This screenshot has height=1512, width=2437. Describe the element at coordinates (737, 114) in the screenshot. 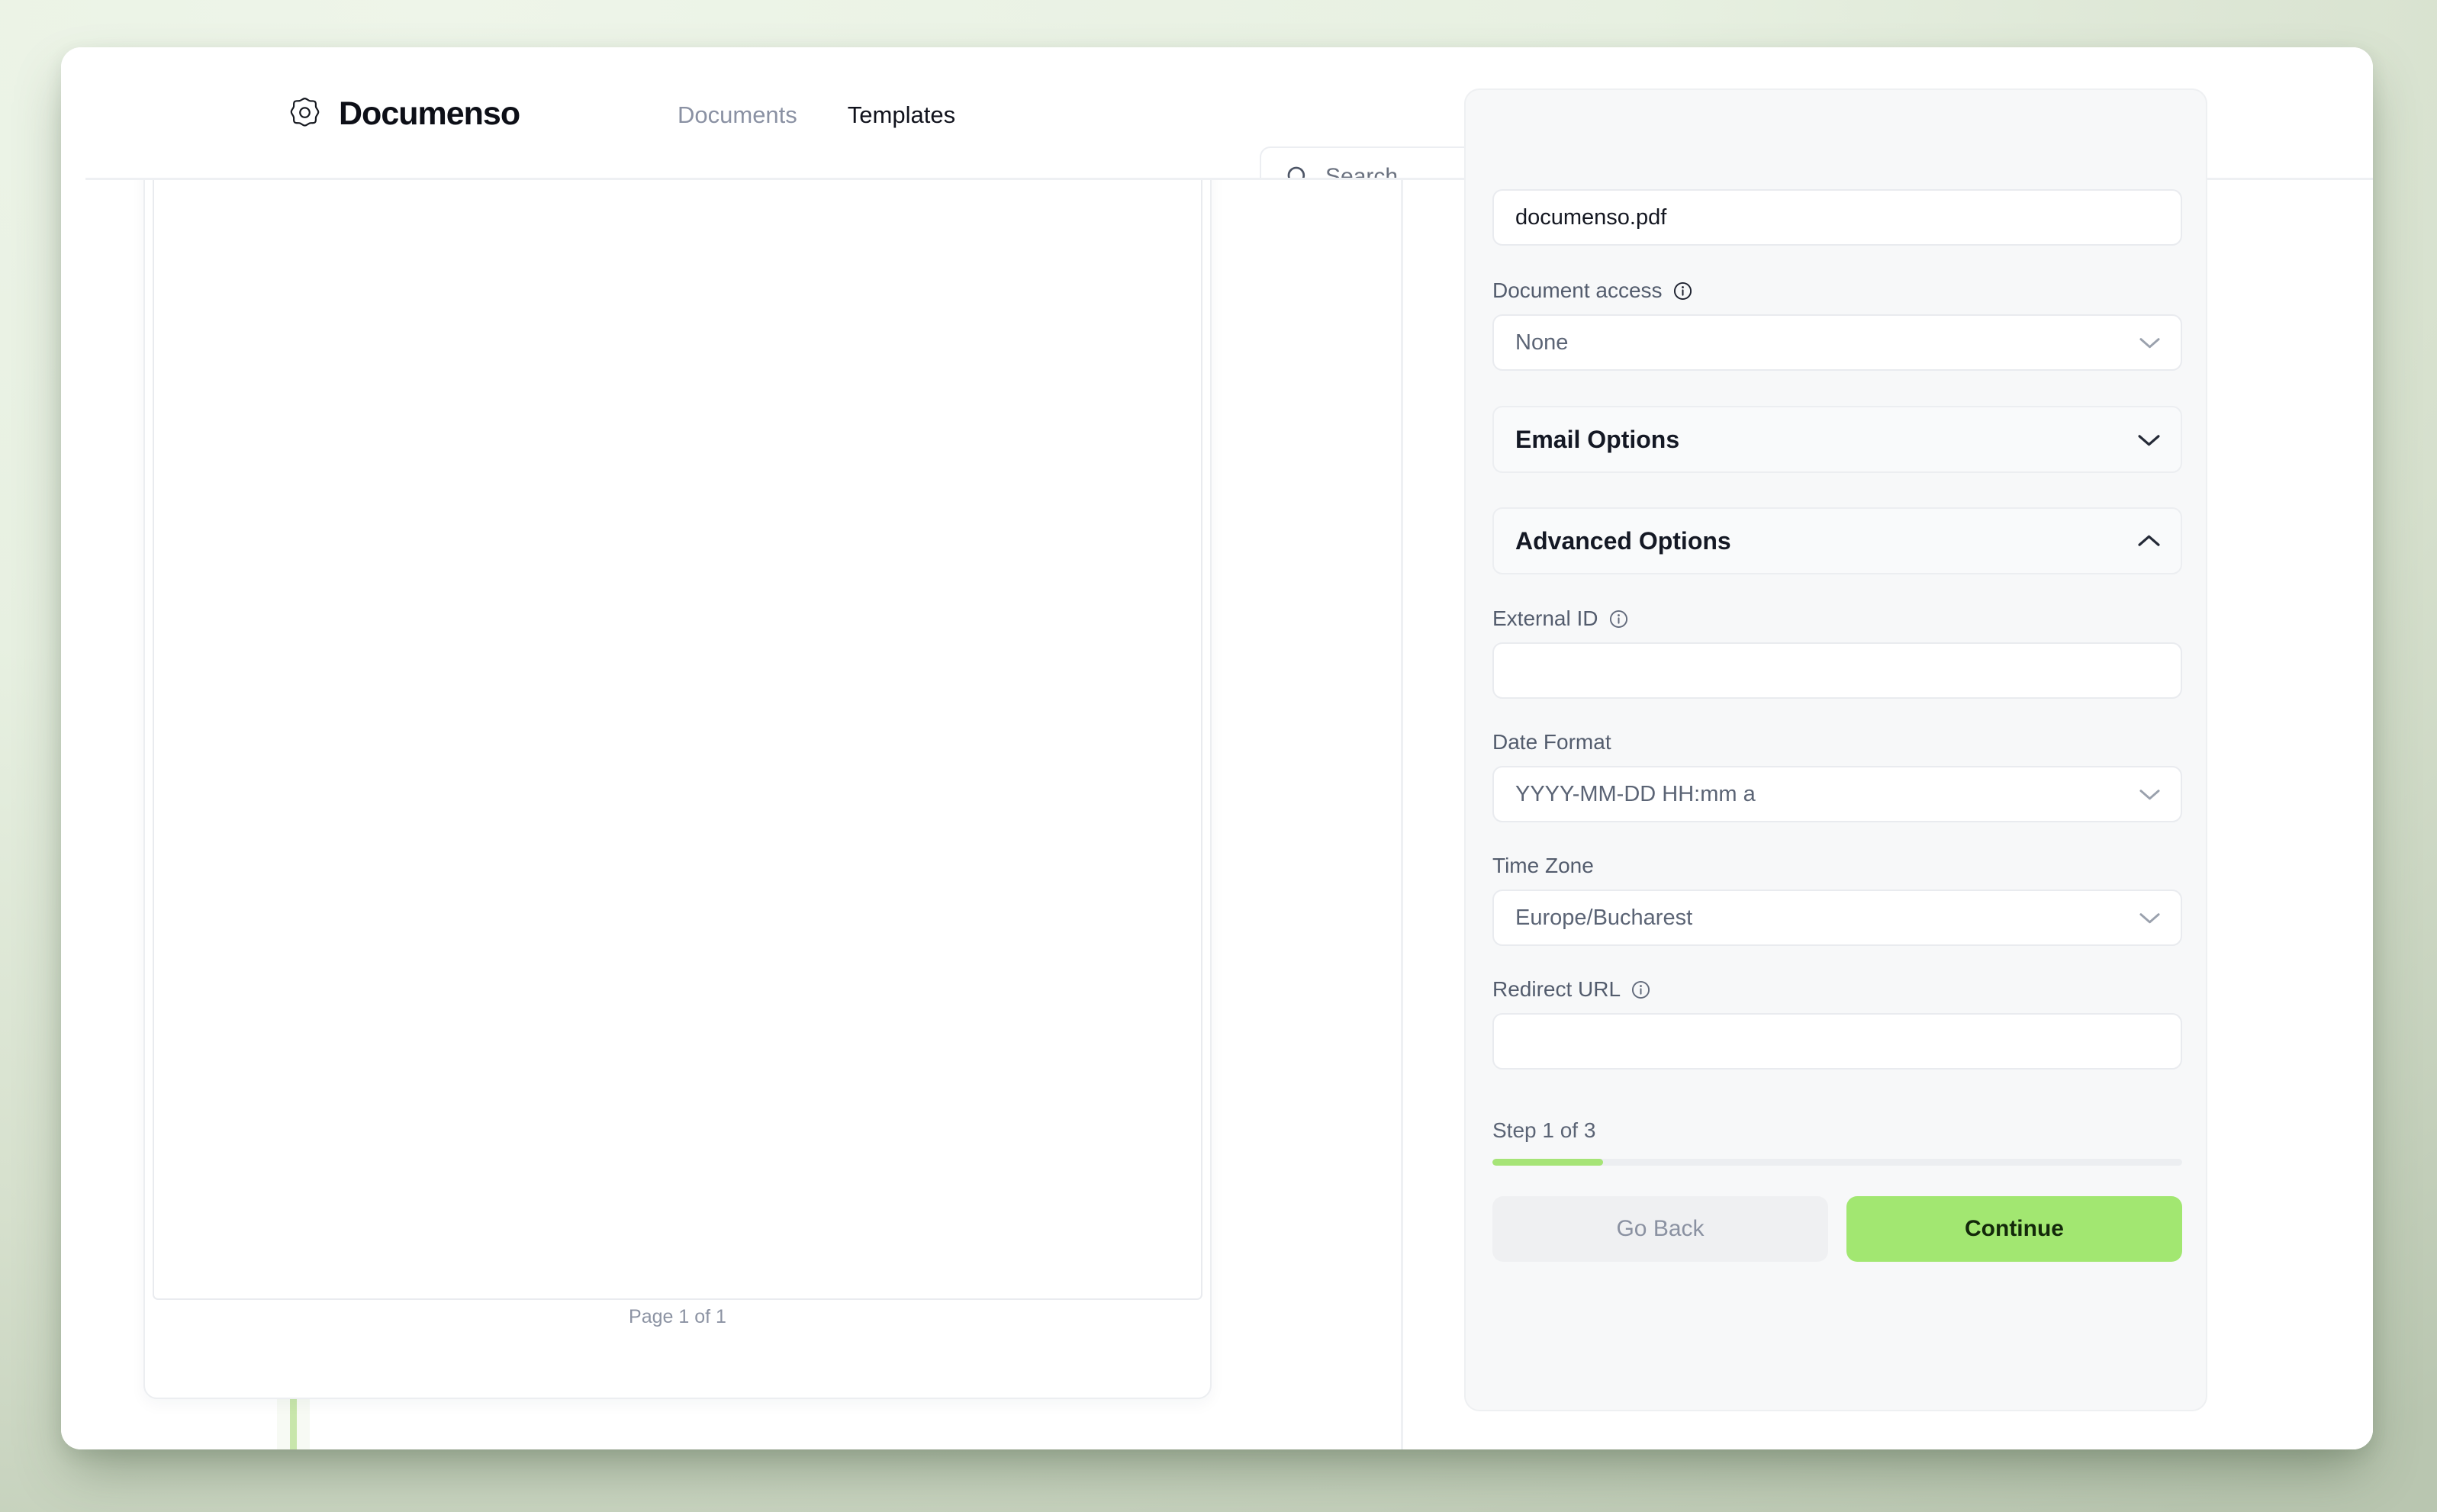

I see `nav-item-documents: Documents` at that location.